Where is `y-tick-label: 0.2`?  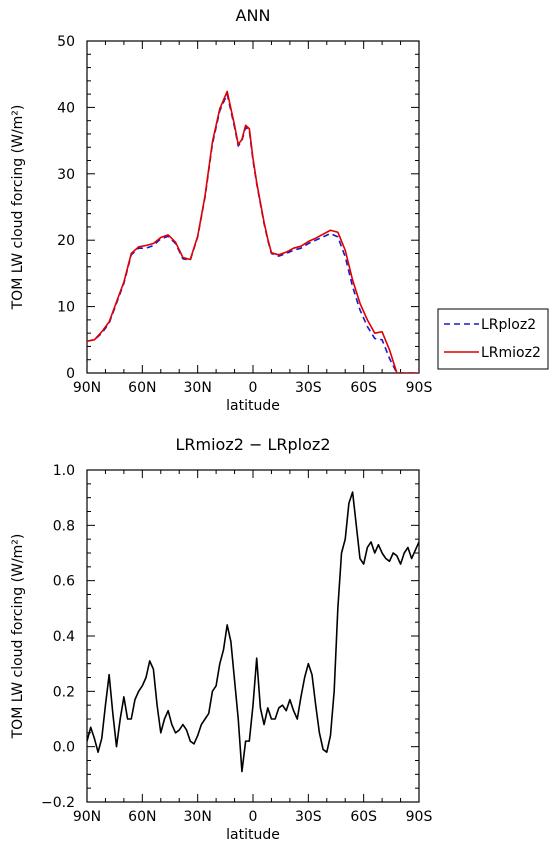
y-tick-label: 0.2 is located at coordinates (64, 692).